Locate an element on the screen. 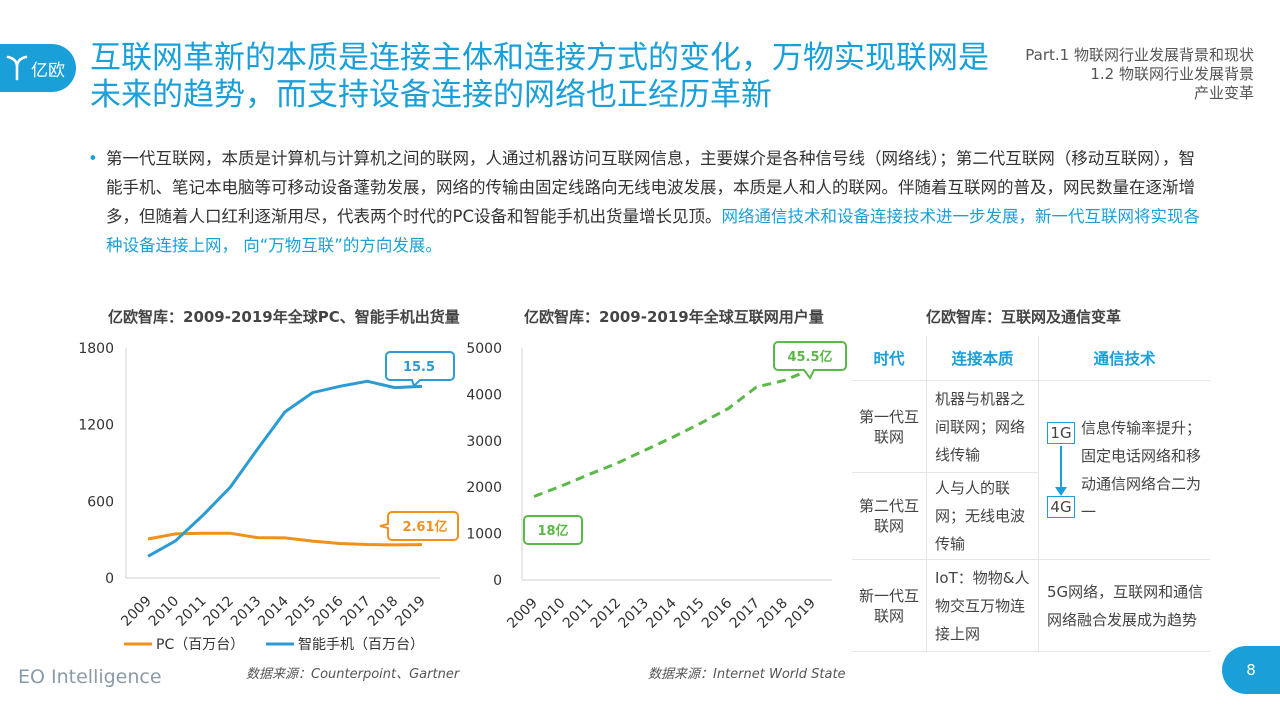 The image size is (1280, 720). users-end-callout: 45.5亿 is located at coordinates (810, 360).